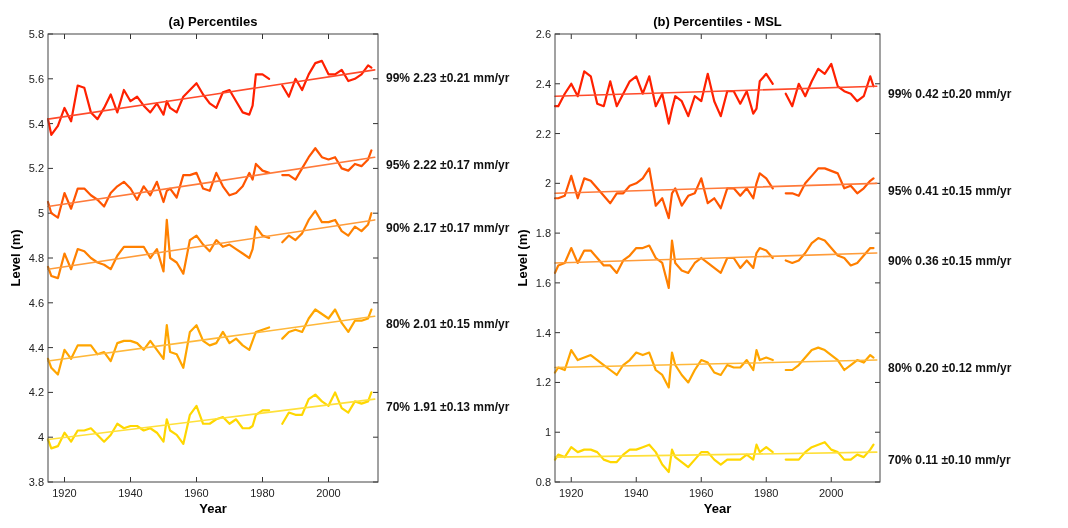 This screenshot has width=1068, height=528. What do you see at coordinates (543, 282) in the screenshot?
I see `y-tick-label: 1.6` at bounding box center [543, 282].